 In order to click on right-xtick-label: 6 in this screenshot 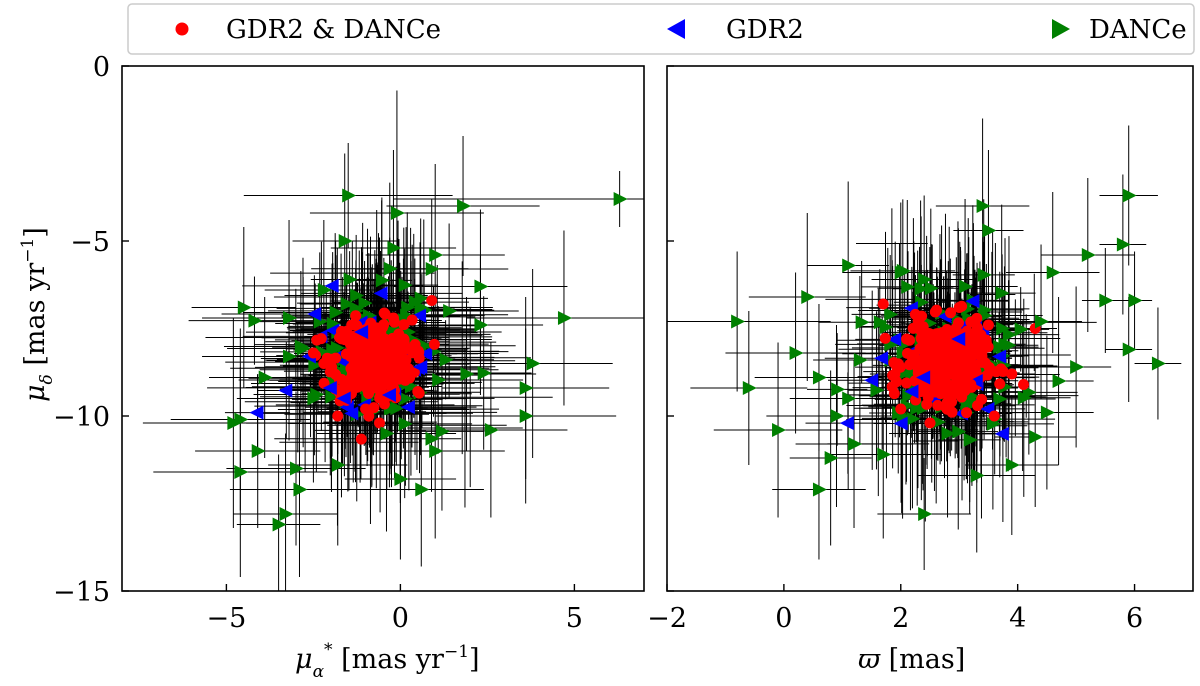, I will do `click(1134, 618)`.